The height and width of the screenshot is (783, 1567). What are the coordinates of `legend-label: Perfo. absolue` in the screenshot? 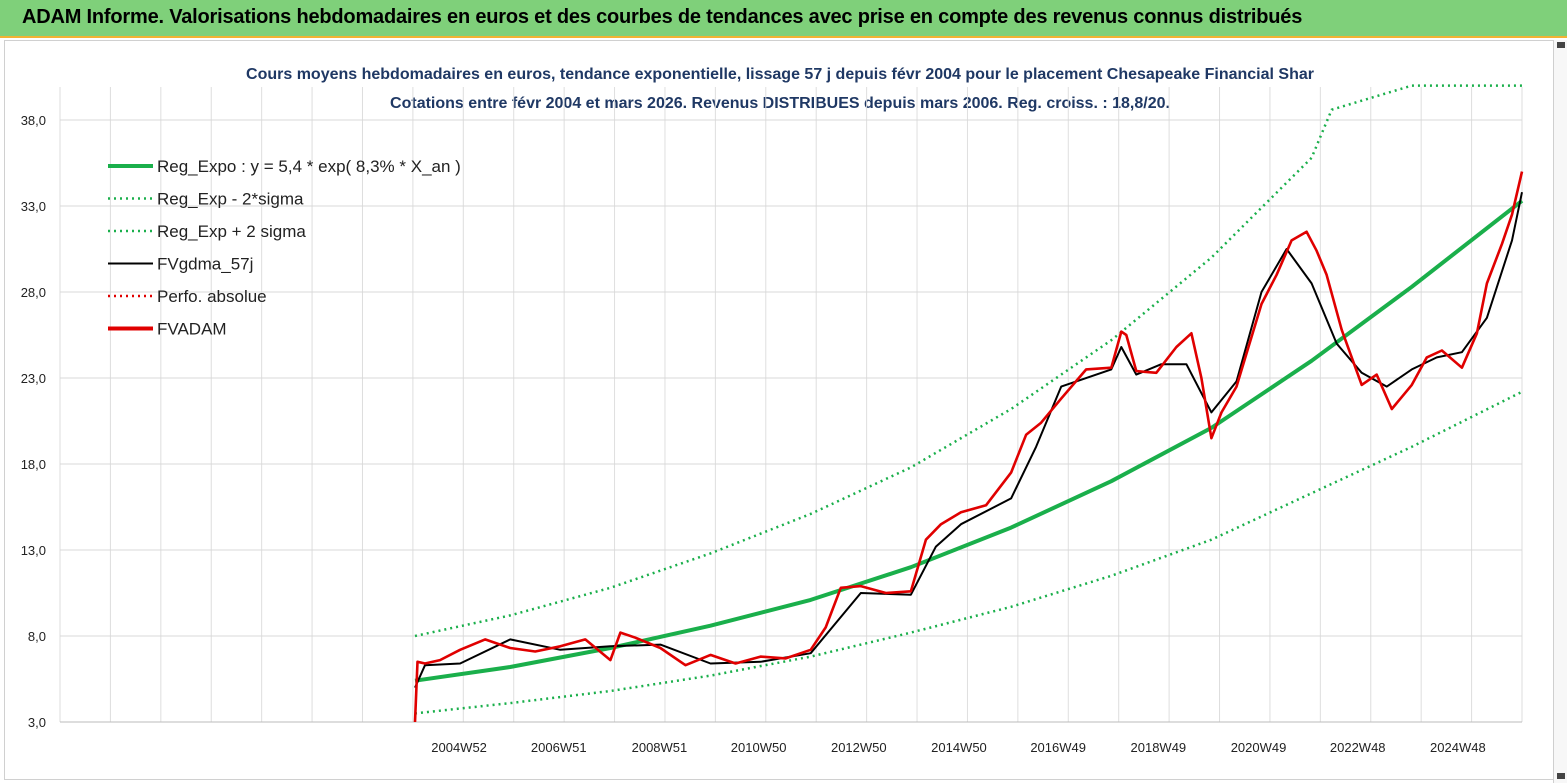 It's located at (212, 296).